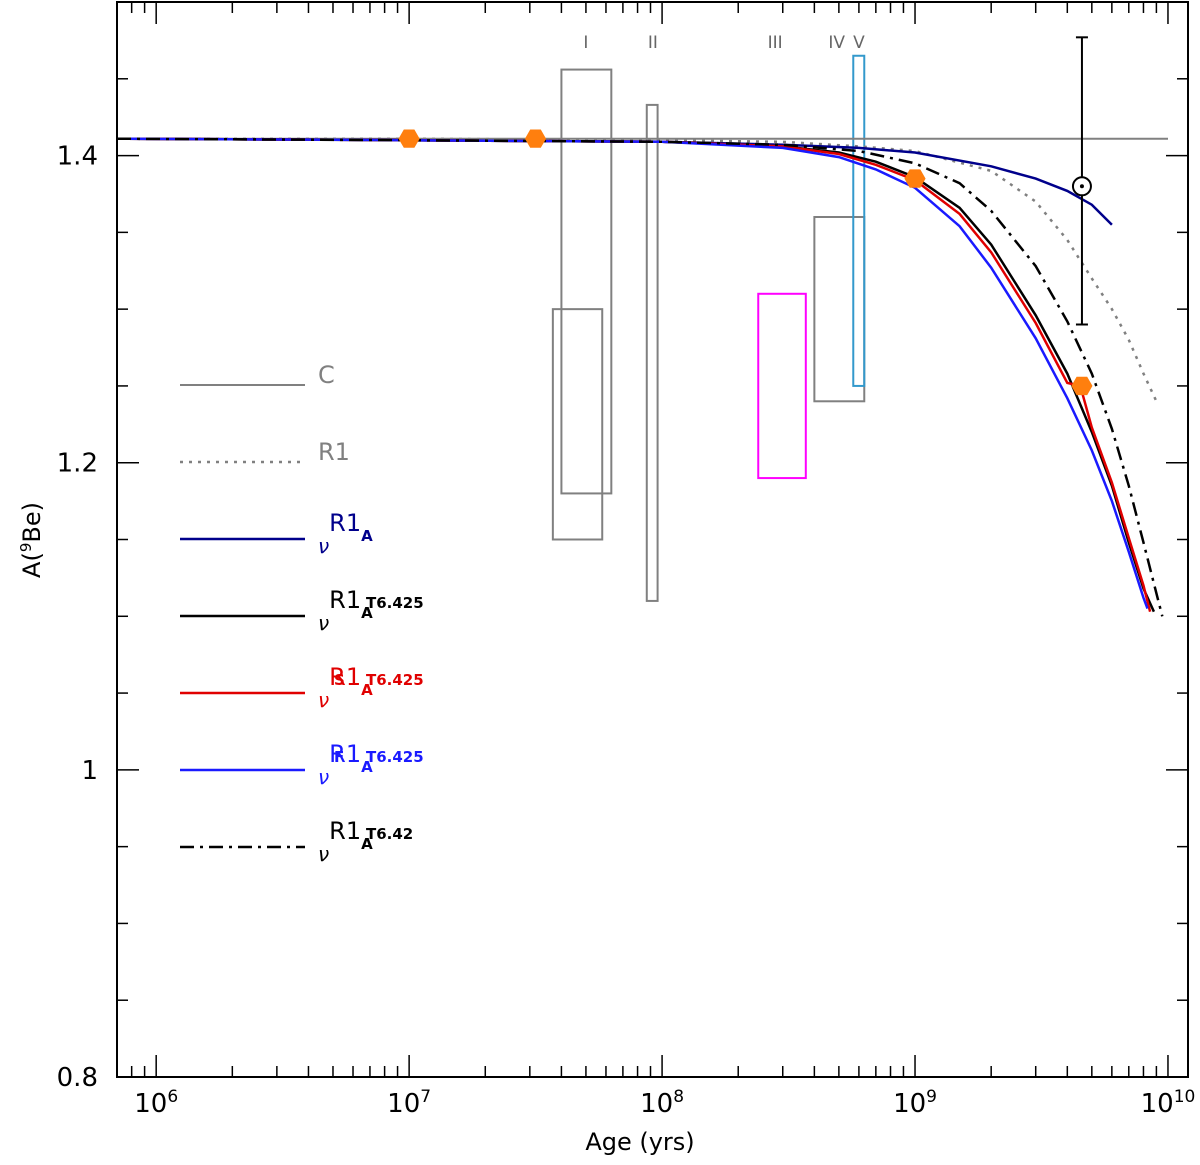 This screenshot has width=1200, height=1165. I want to click on x-tick-label: 10⁸, so click(662, 1103).